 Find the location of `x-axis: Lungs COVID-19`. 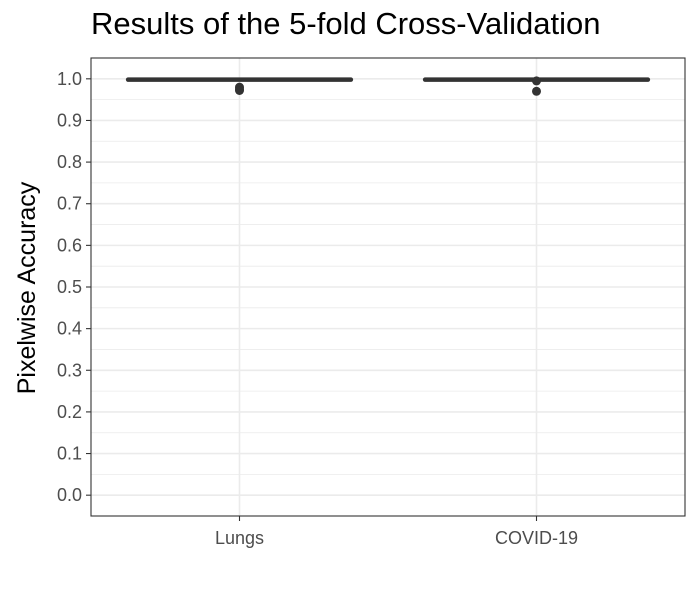

x-axis: Lungs COVID-19 is located at coordinates (396, 532).